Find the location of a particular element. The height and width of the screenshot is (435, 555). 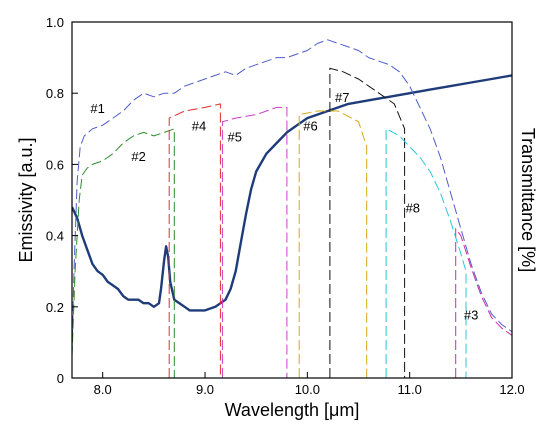

y-tick-label: 0.6 is located at coordinates (55, 164).